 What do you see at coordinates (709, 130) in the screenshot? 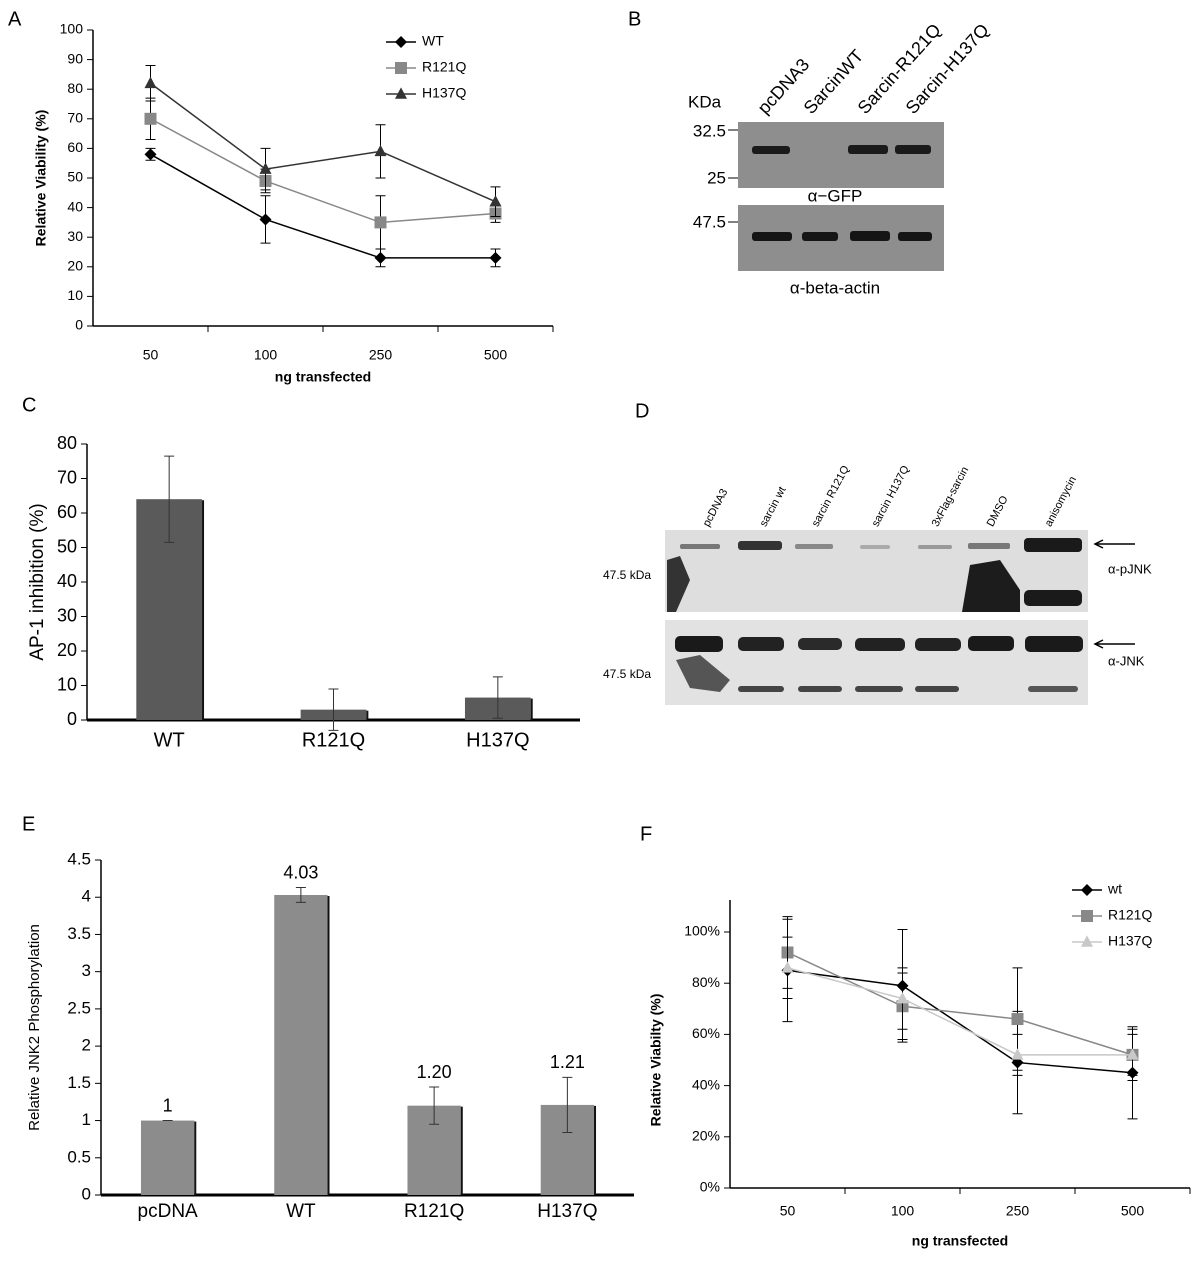
I see `marker-label: 32.5` at bounding box center [709, 130].